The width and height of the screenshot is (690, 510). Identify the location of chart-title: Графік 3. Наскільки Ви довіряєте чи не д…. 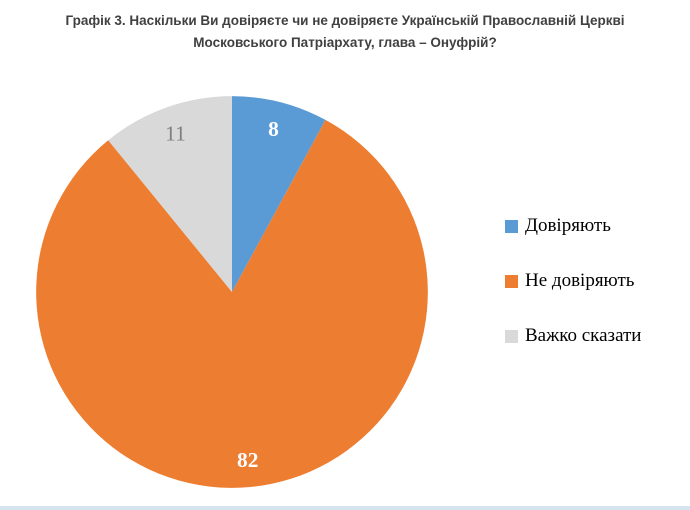
(345, 31).